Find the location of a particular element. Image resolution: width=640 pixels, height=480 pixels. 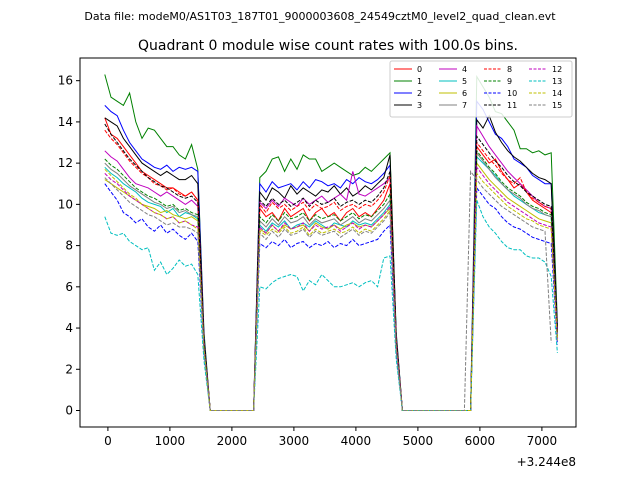

y-tick-label: 12 is located at coordinates (65, 163).